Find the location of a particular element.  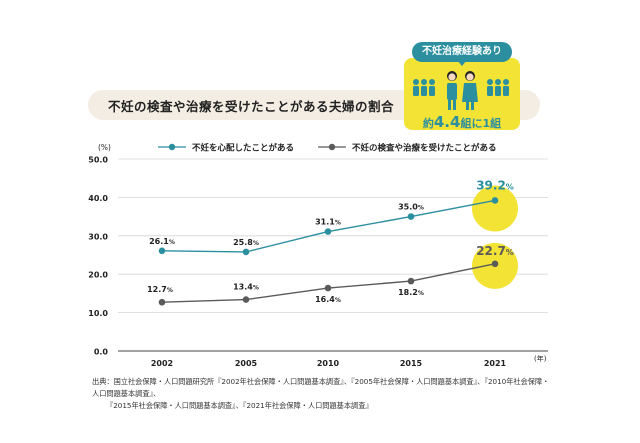

data-label-value: 26.1 is located at coordinates (159, 241).